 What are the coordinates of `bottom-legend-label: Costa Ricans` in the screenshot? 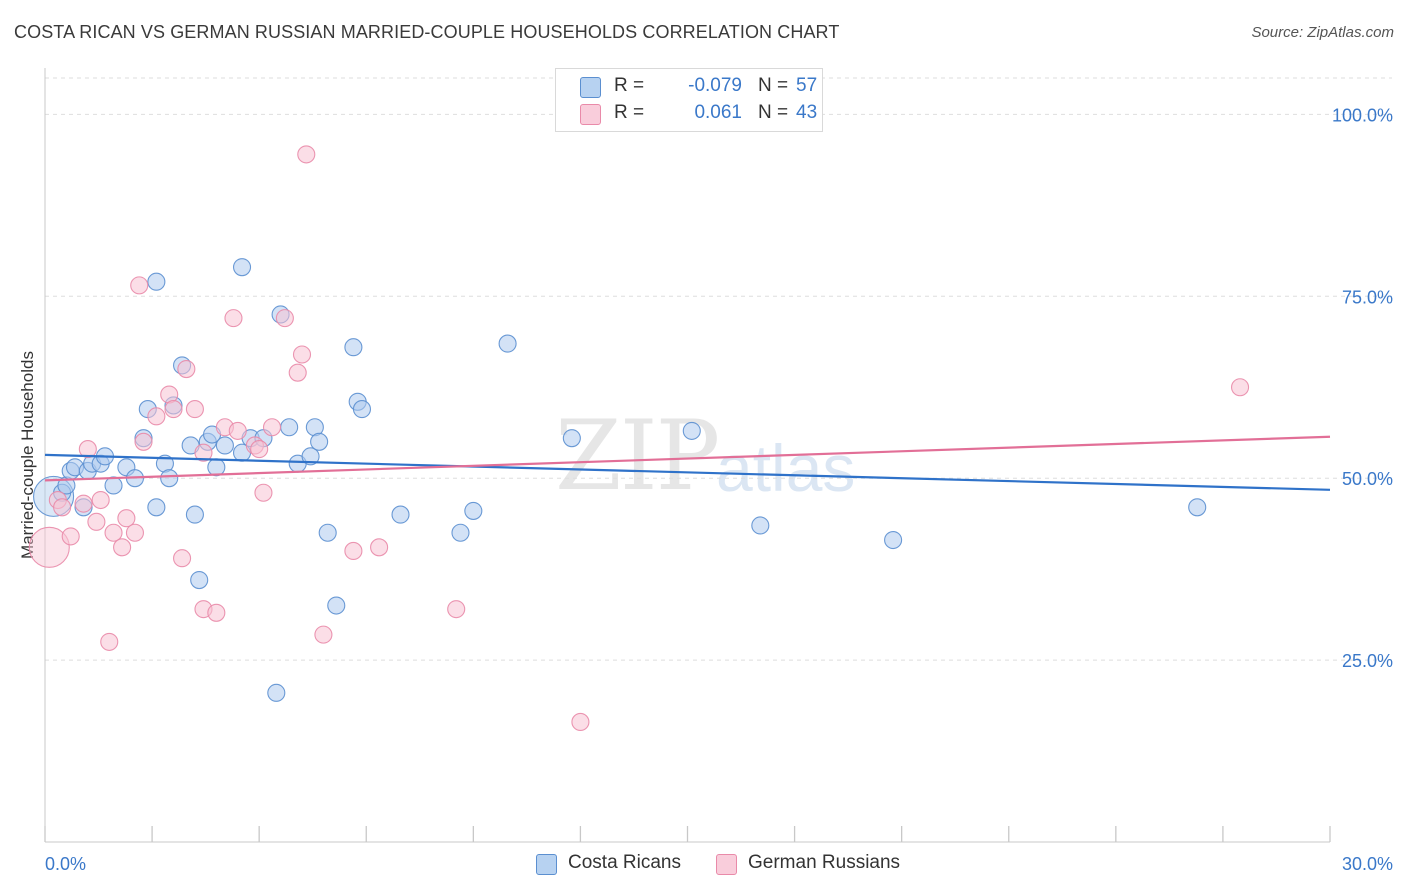 It's located at (624, 862).